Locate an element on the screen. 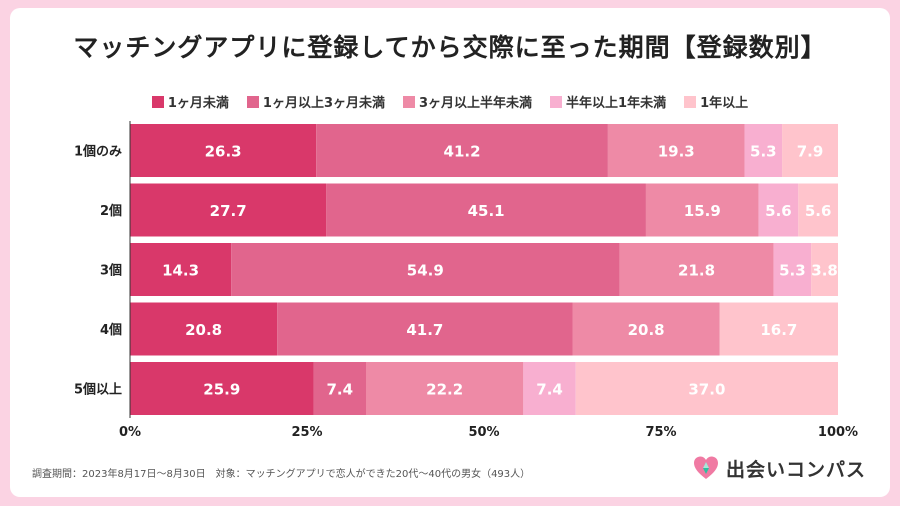  data-label: 37.0 is located at coordinates (706, 390).